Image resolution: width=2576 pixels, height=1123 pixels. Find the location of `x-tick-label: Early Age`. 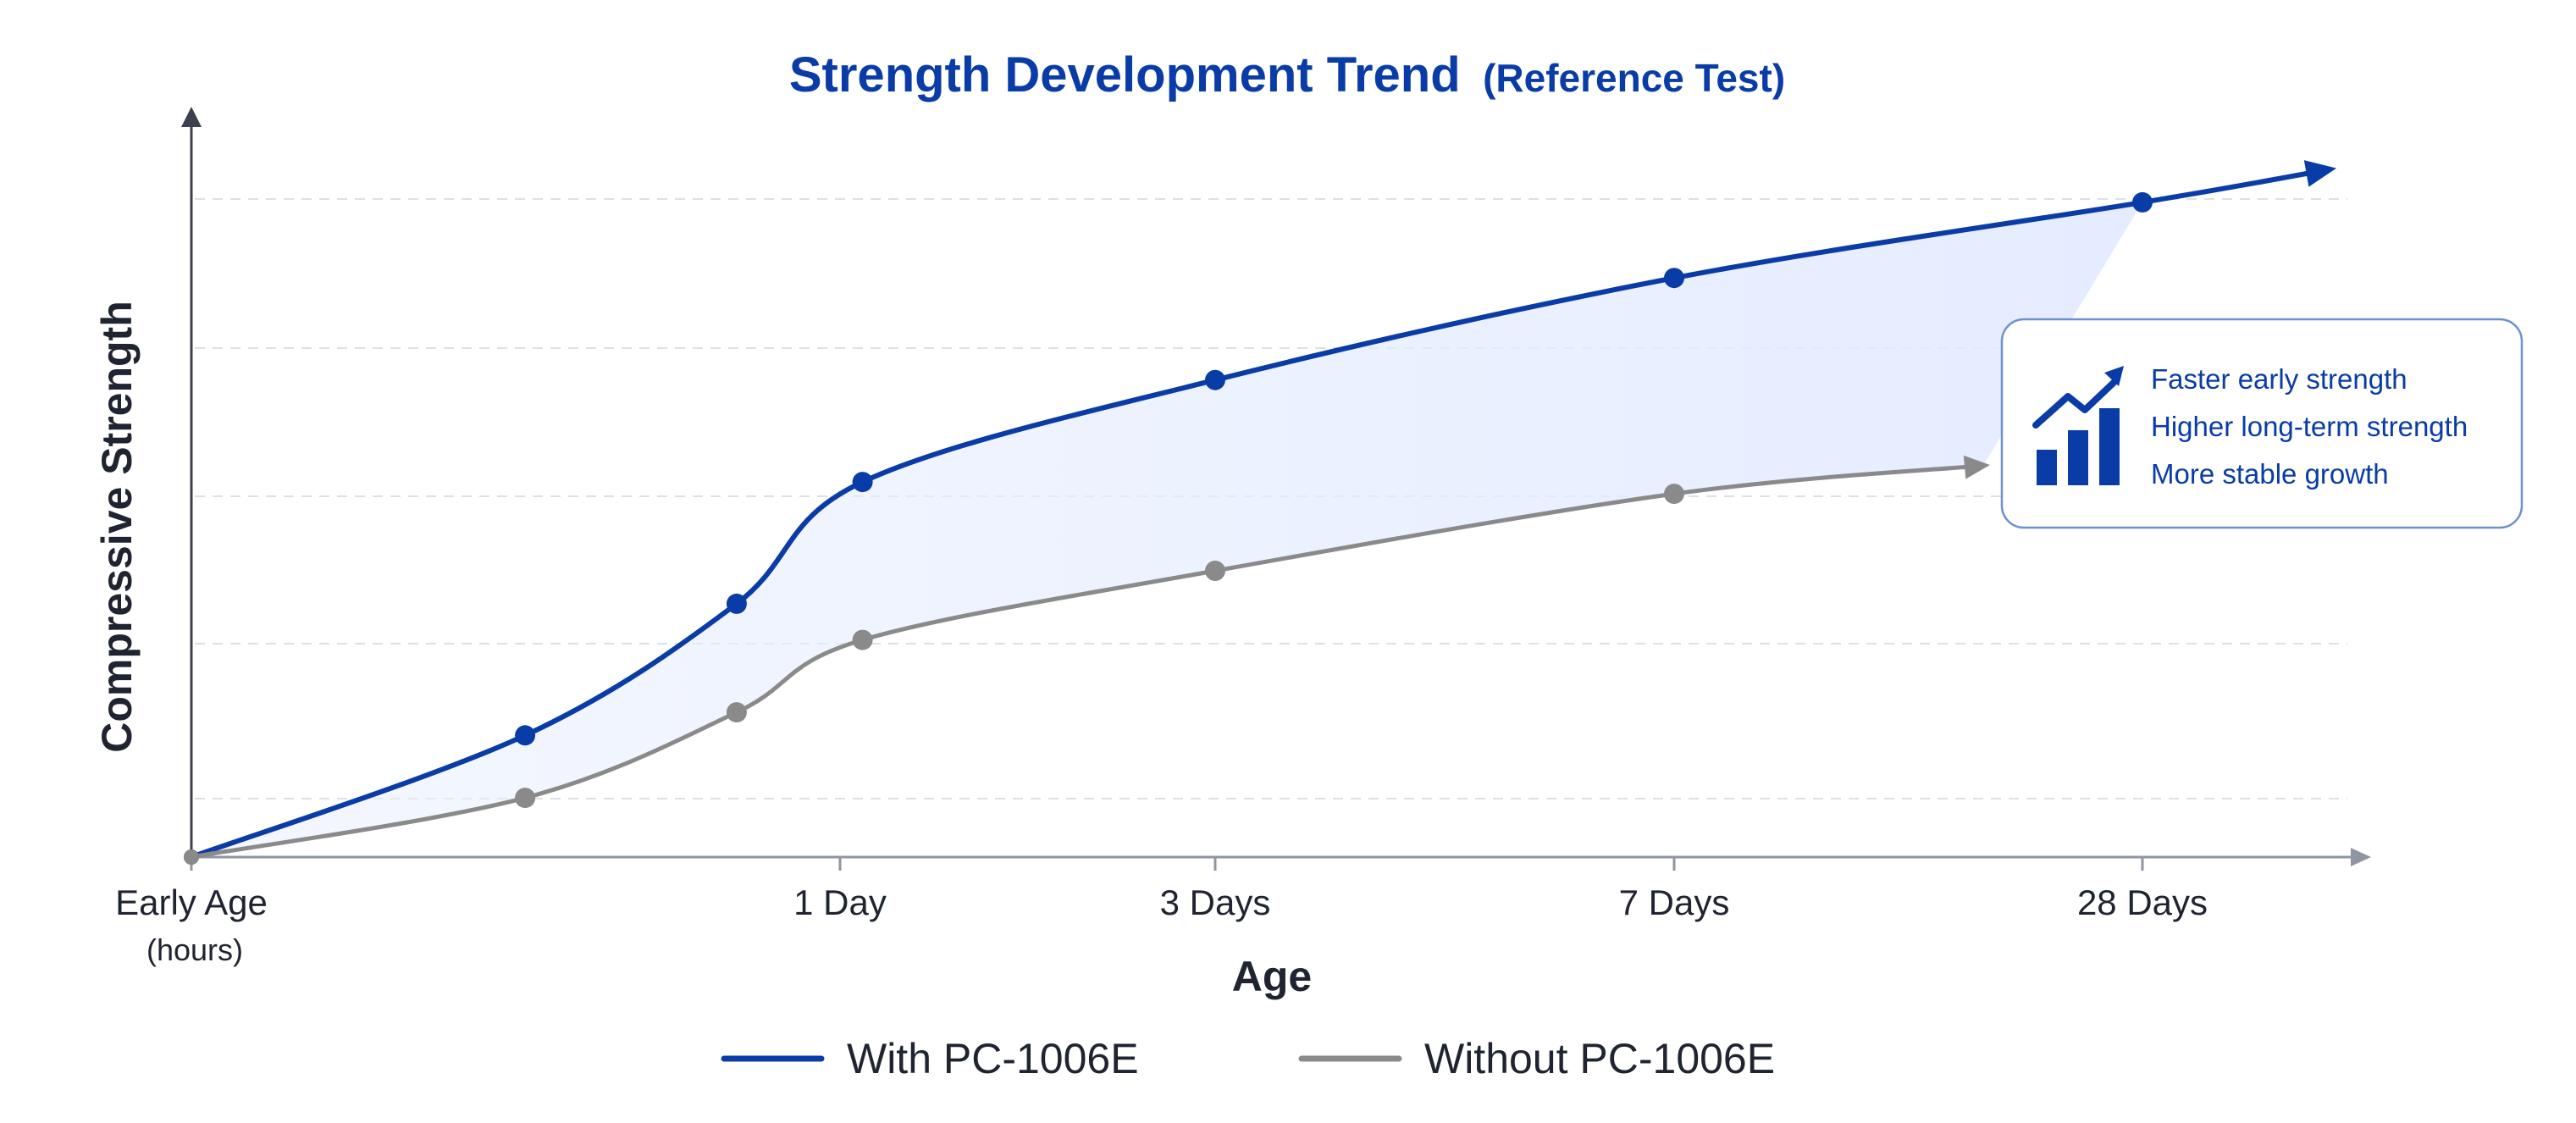

x-tick-label: Early Age is located at coordinates (192, 902).